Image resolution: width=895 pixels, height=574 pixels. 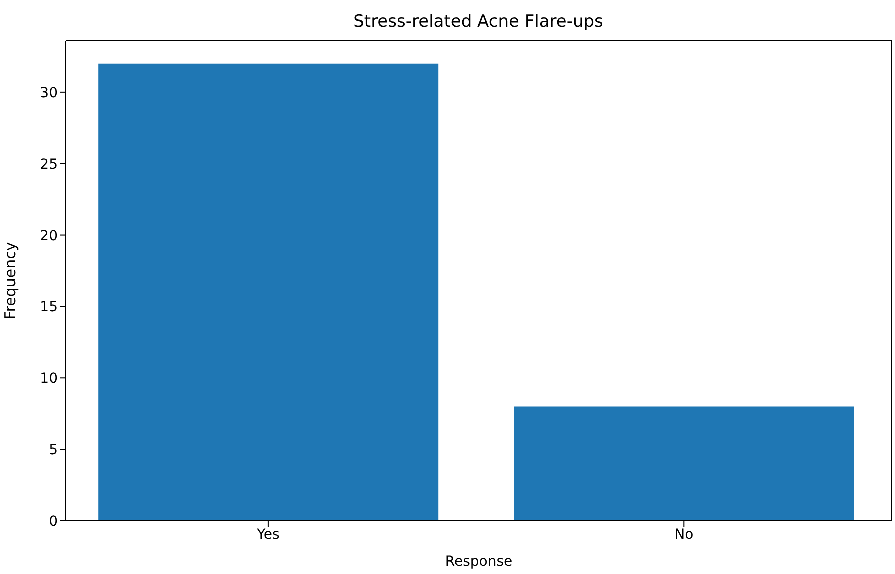 What do you see at coordinates (49, 93) in the screenshot?
I see `y-tick-label: 30` at bounding box center [49, 93].